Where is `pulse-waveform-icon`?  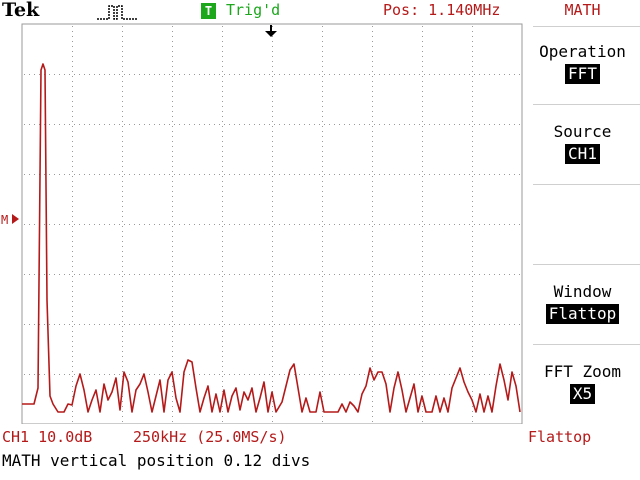
pulse-waveform-icon is located at coordinates (117, 12).